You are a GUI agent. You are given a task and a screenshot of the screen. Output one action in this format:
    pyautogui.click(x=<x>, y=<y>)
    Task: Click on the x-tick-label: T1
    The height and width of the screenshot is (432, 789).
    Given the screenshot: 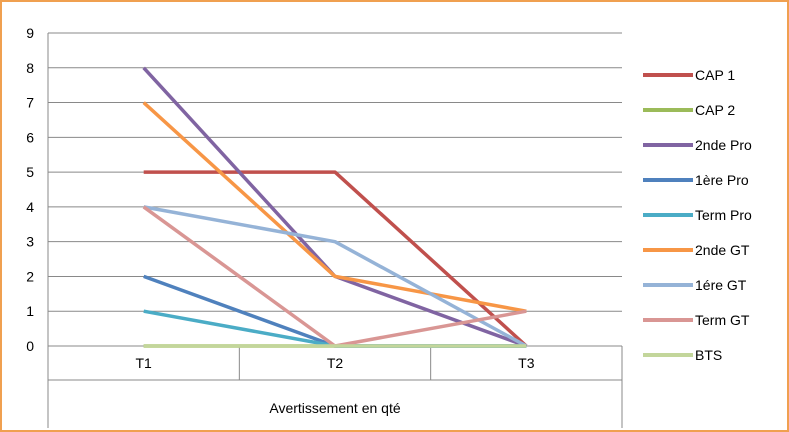 What is the action you would take?
    pyautogui.click(x=143, y=363)
    